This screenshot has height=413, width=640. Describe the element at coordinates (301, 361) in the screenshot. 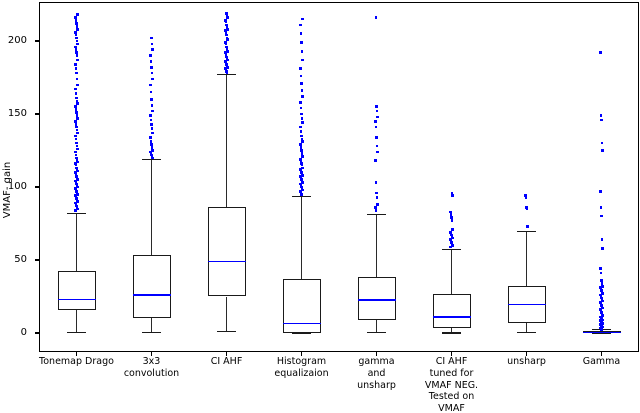

I see `x-tick-label-line: Histogram` at that location.